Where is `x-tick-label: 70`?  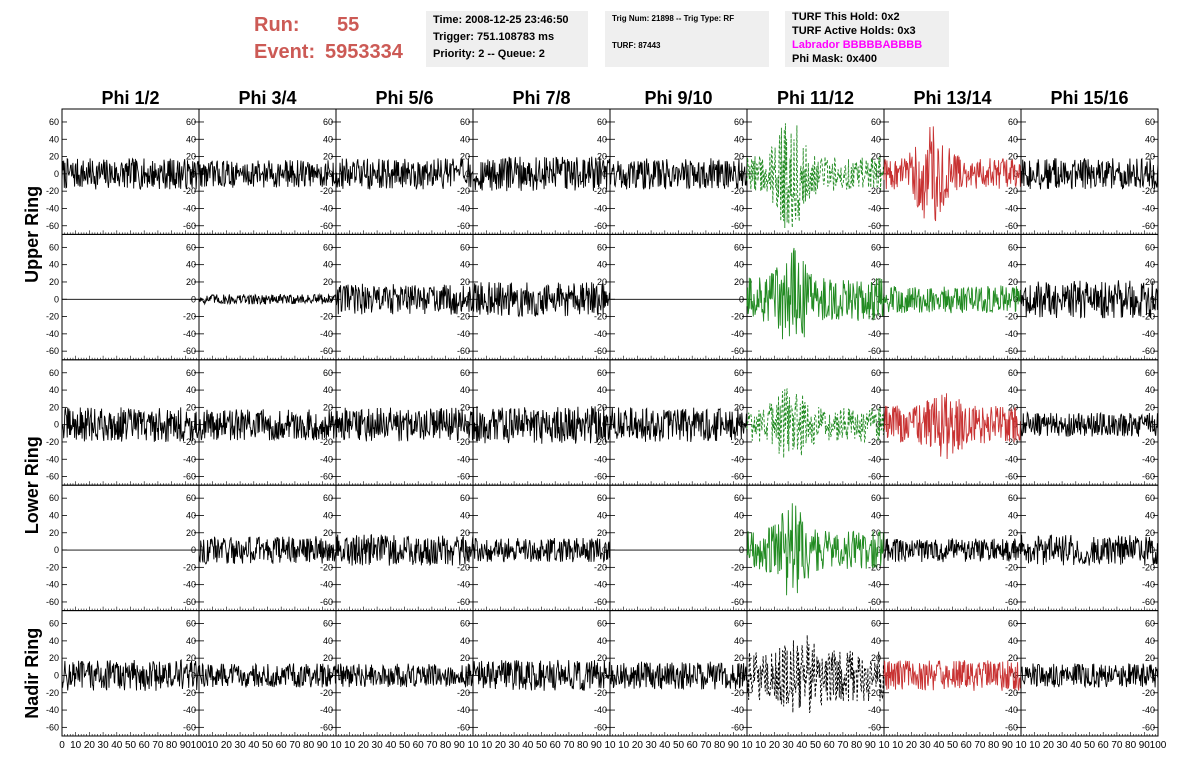
x-tick-label: 70 is located at coordinates (843, 745).